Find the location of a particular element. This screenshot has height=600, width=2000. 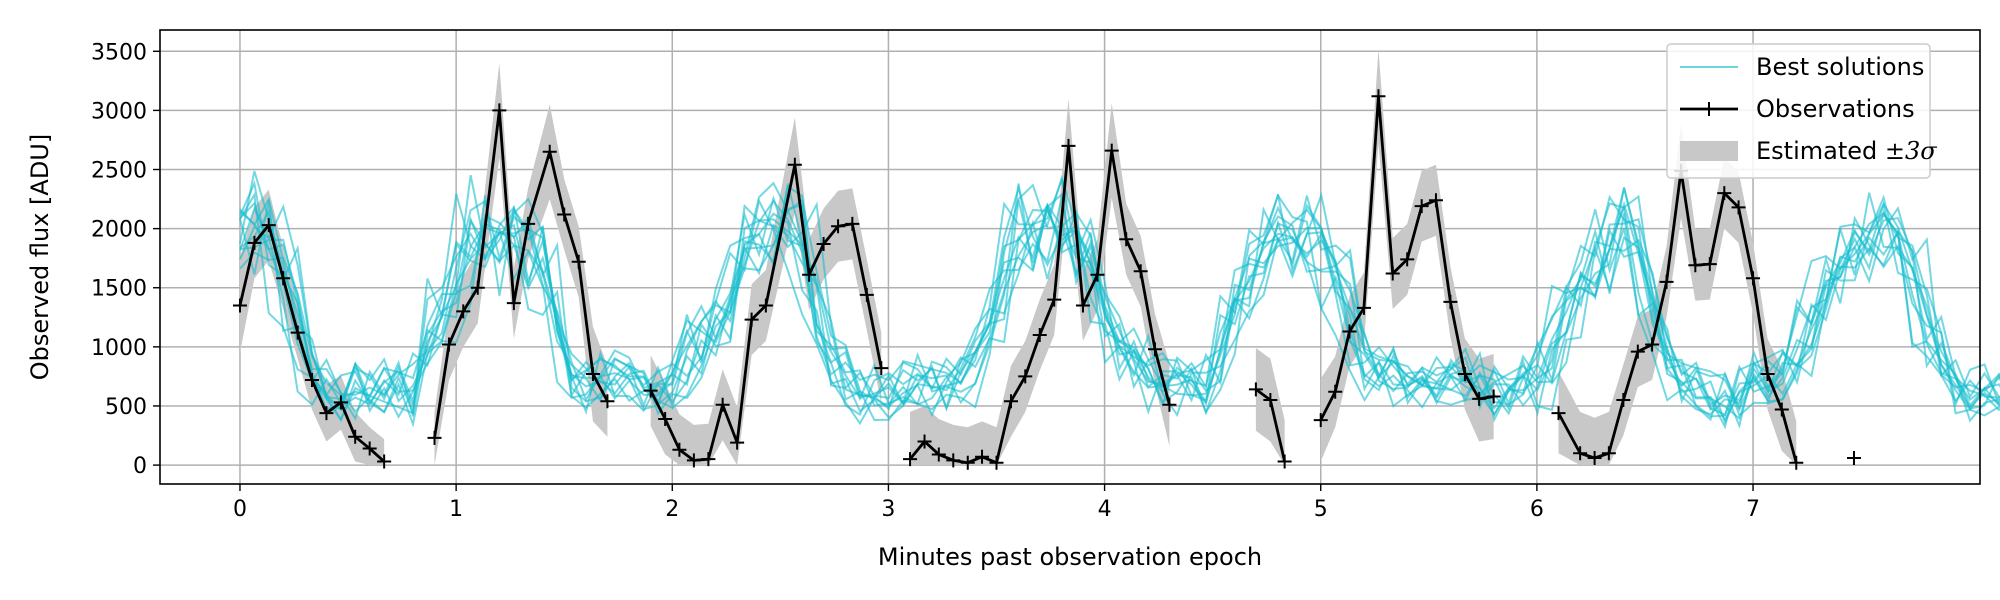

y-tick-label: 1000 is located at coordinates (119, 348).